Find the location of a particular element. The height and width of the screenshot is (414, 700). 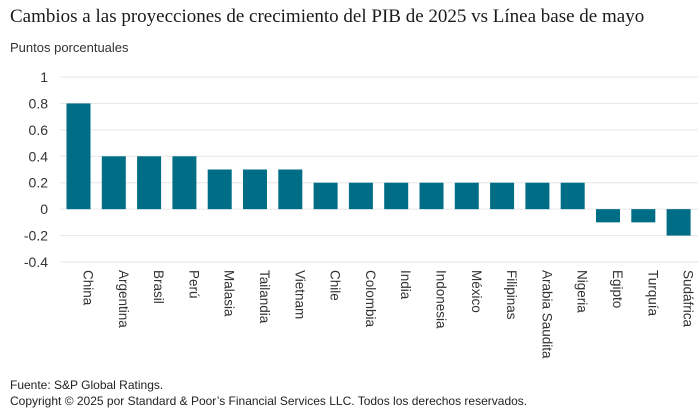

bar-china is located at coordinates (78, 156).